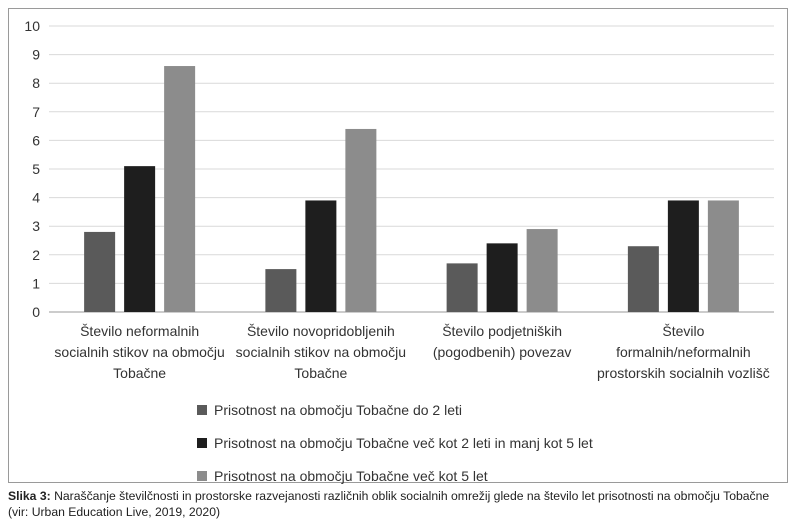 Image resolution: width=800 pixels, height=528 pixels. I want to click on y-tick-label: 7, so click(36, 112).